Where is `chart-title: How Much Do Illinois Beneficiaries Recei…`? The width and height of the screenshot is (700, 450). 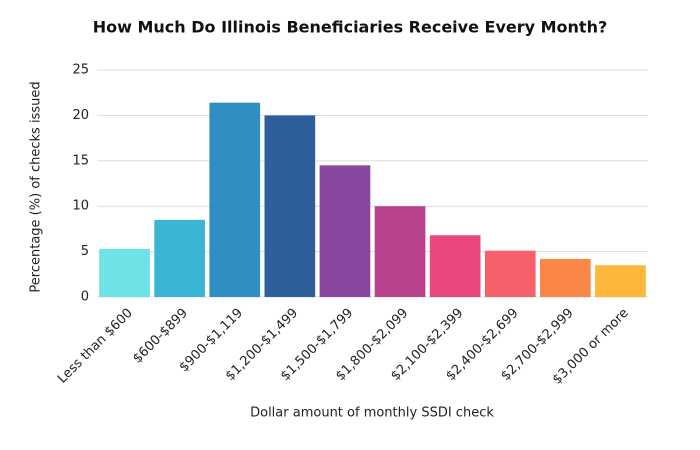 chart-title: How Much Do Illinois Beneficiaries Recei… is located at coordinates (350, 27).